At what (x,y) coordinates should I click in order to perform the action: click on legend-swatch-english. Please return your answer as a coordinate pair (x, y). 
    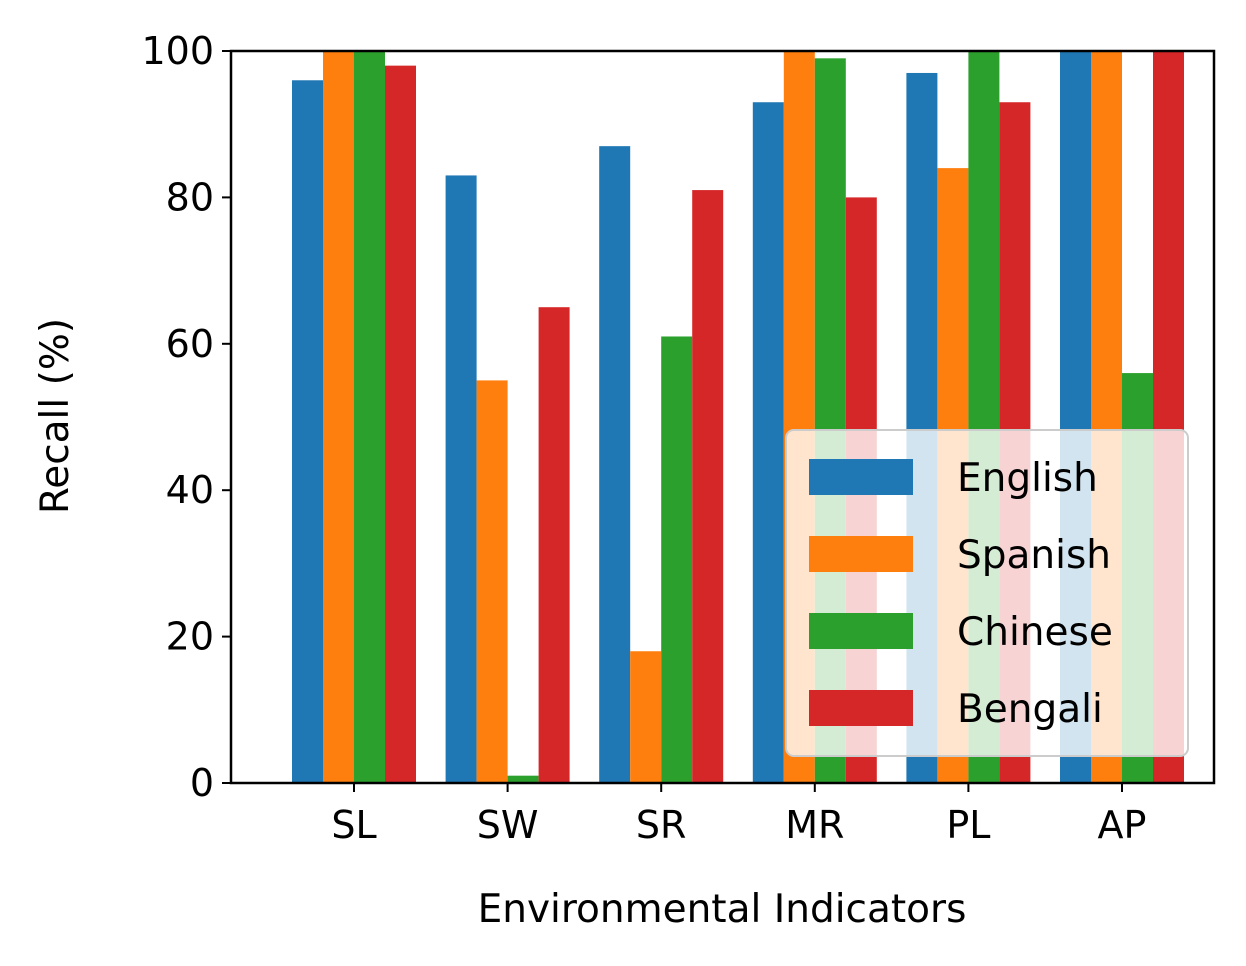
    Looking at the image, I should click on (861, 477).